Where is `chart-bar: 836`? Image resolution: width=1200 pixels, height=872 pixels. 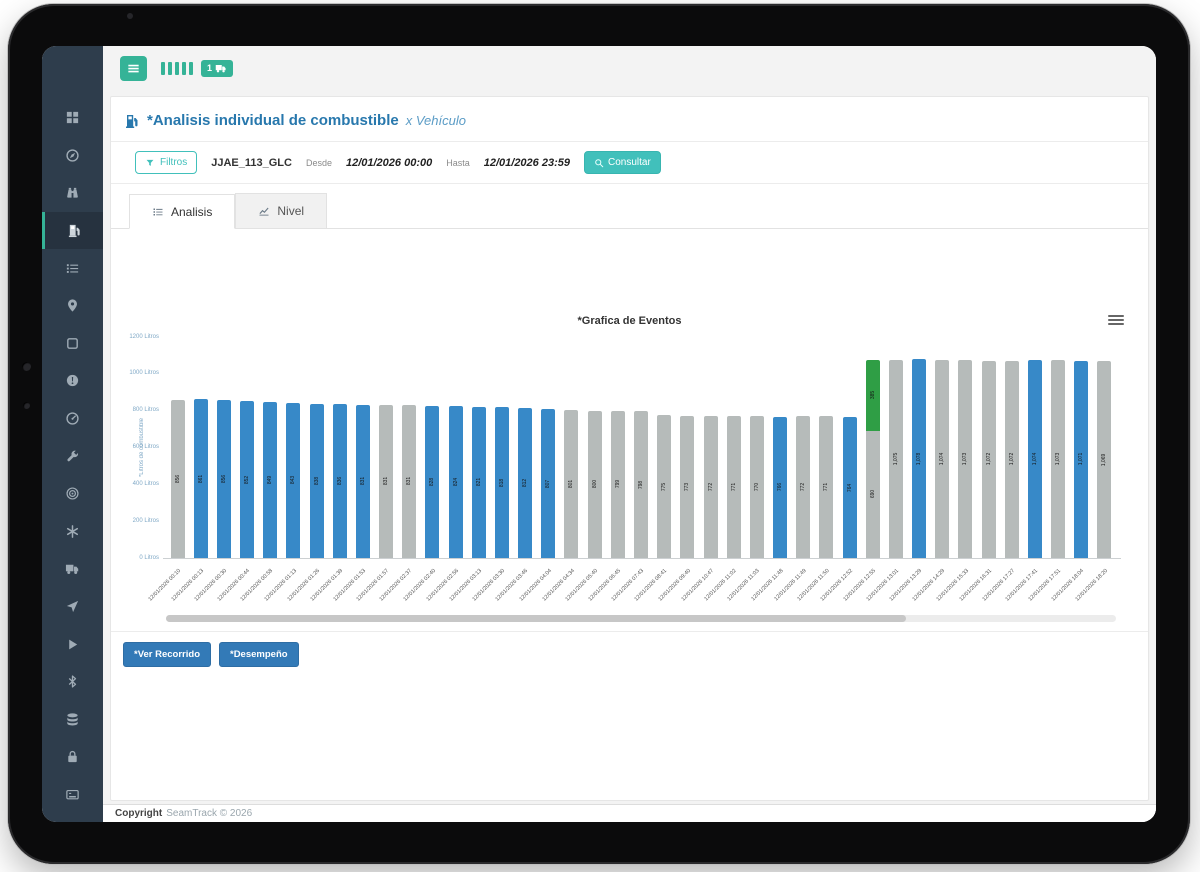
chart-bar: 836 is located at coordinates (339, 481).